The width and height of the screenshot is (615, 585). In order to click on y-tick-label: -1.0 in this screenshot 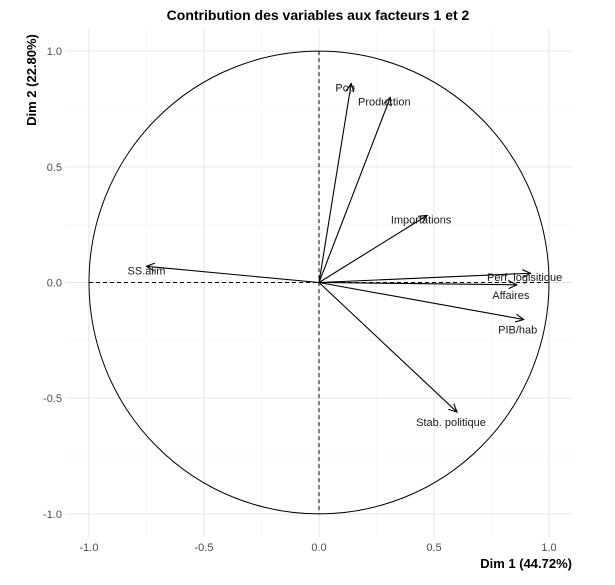, I will do `click(52, 515)`.